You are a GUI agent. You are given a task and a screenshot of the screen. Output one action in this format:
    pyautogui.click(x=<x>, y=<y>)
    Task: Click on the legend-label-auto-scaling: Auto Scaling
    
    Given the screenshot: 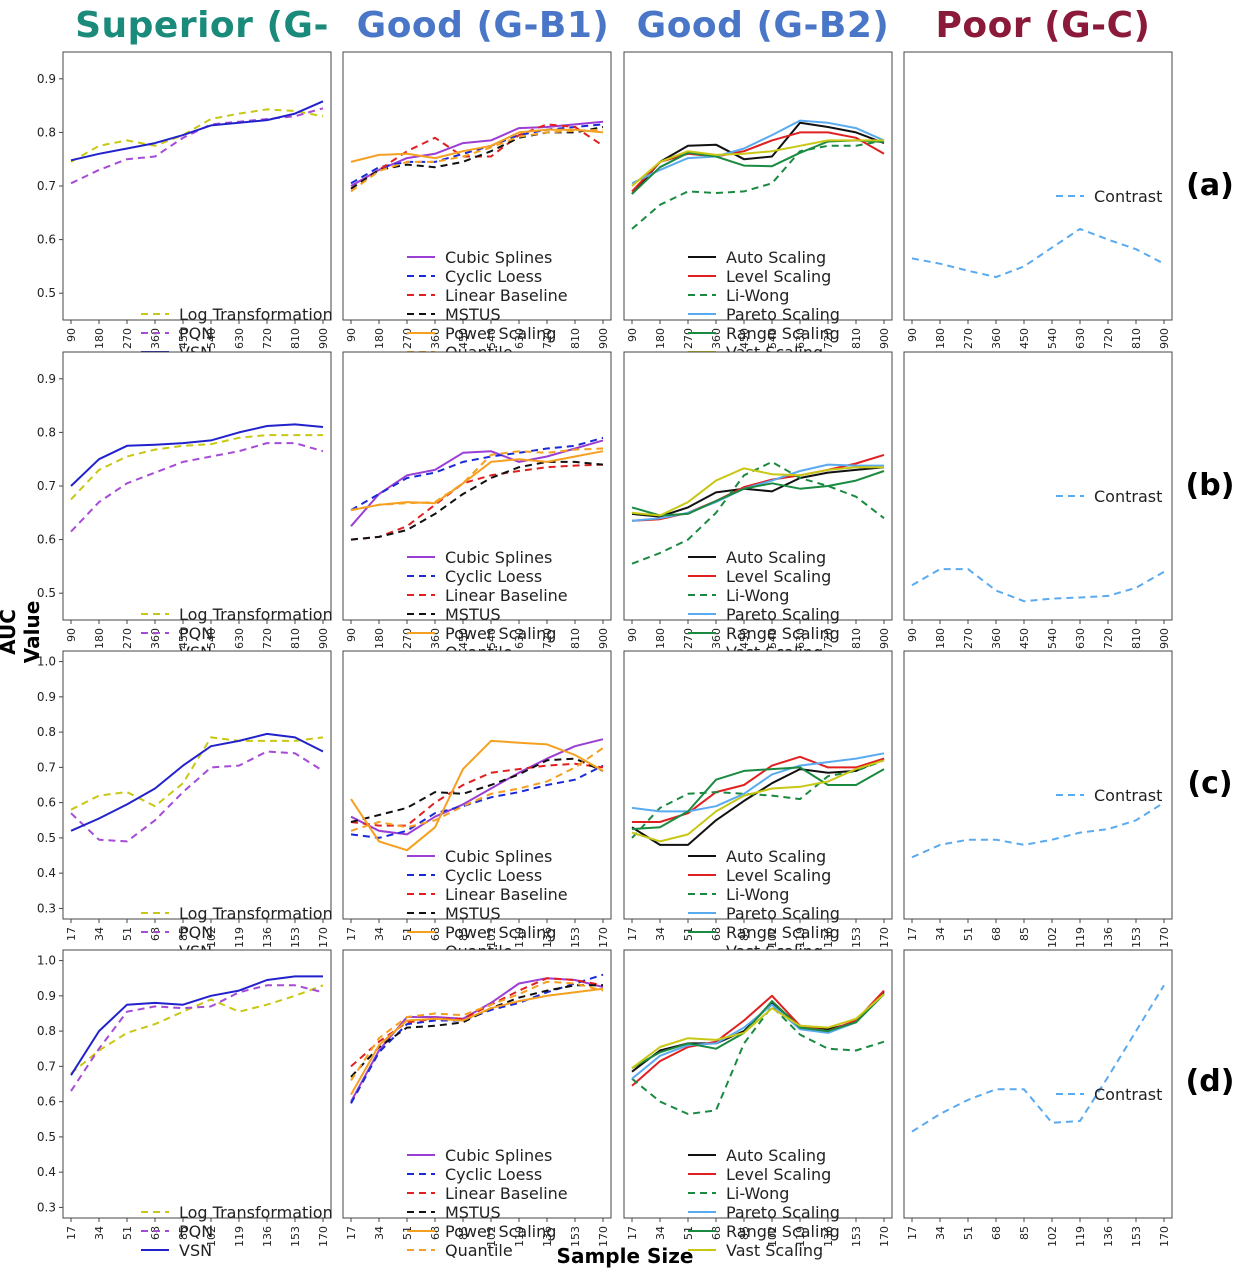 What is the action you would take?
    pyautogui.click(x=776, y=1155)
    